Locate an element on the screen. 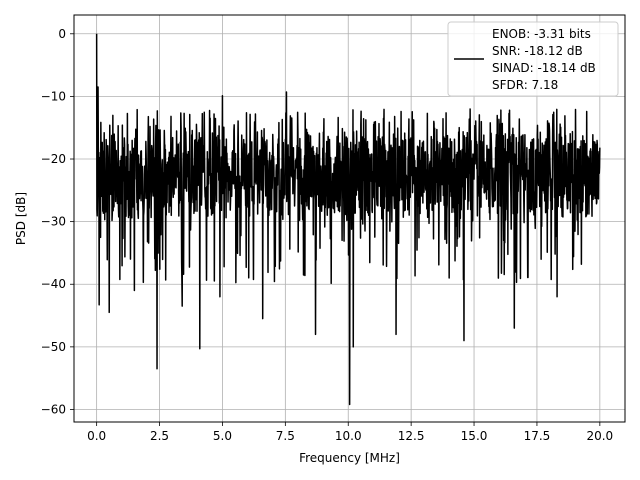 The width and height of the screenshot is (640, 480). y-axis-label: PSD [dB] is located at coordinates (21, 218).